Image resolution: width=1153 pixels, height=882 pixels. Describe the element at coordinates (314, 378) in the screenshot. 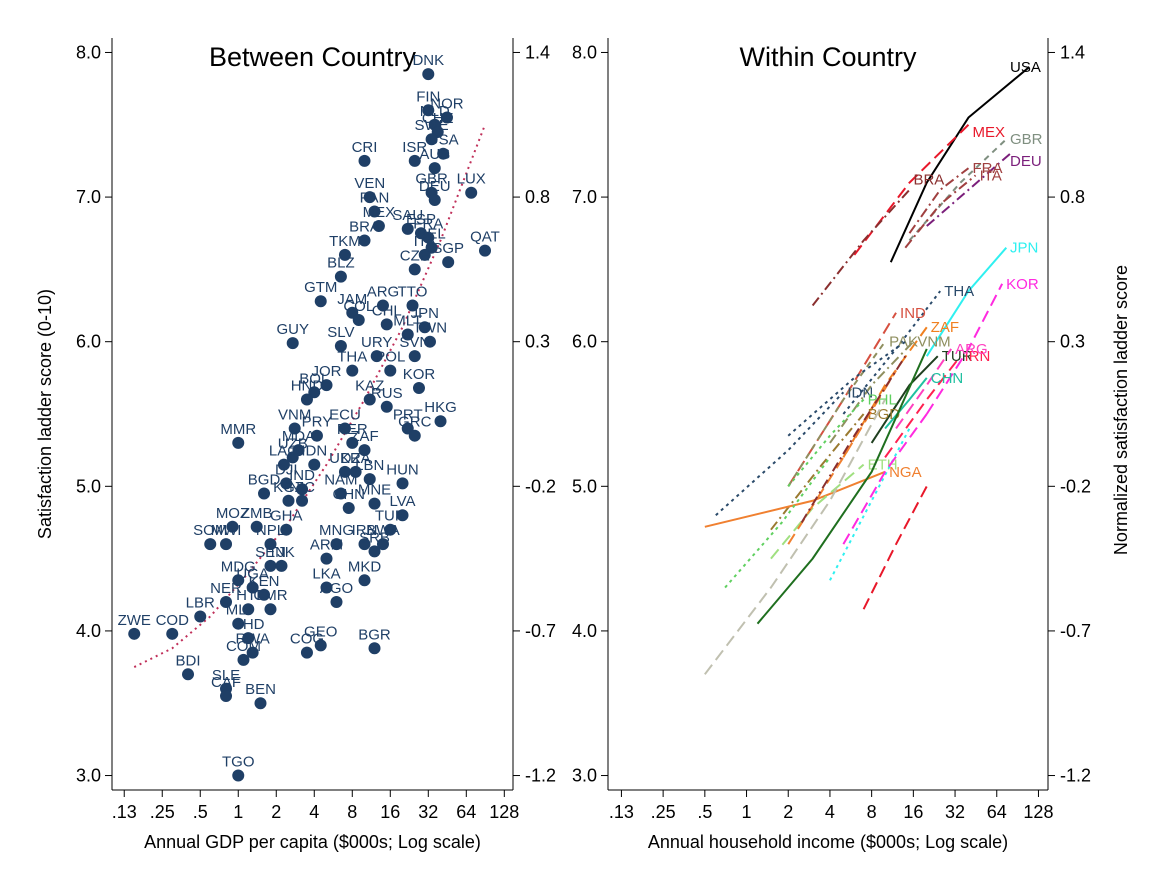

I see `point-label: BOL` at that location.